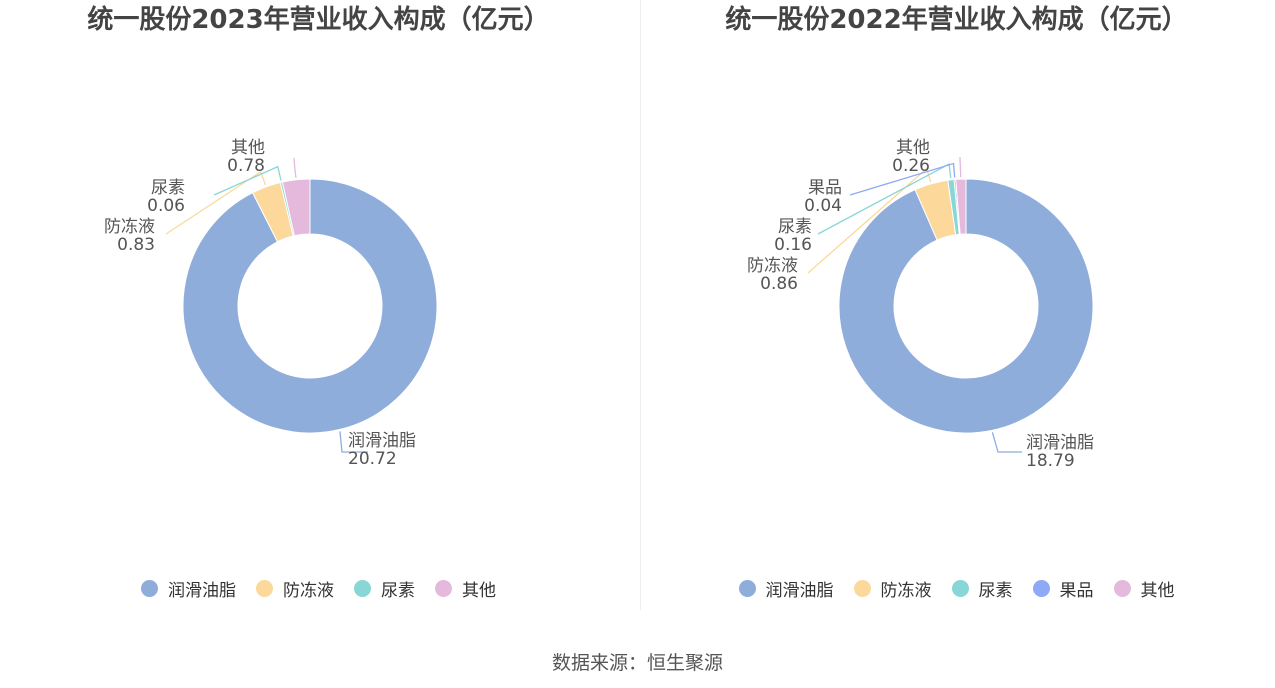  I want to click on slice-value-label: 0.16, so click(793, 245).